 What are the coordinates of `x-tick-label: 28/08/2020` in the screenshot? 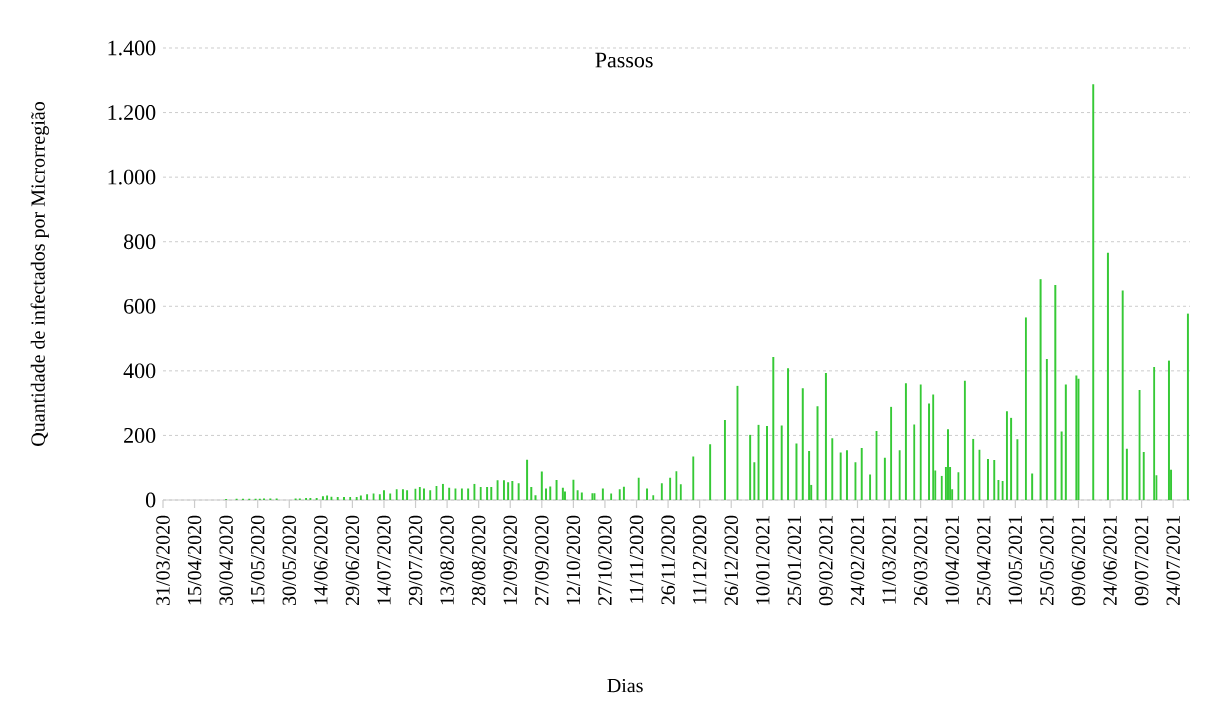 It's located at (478, 560).